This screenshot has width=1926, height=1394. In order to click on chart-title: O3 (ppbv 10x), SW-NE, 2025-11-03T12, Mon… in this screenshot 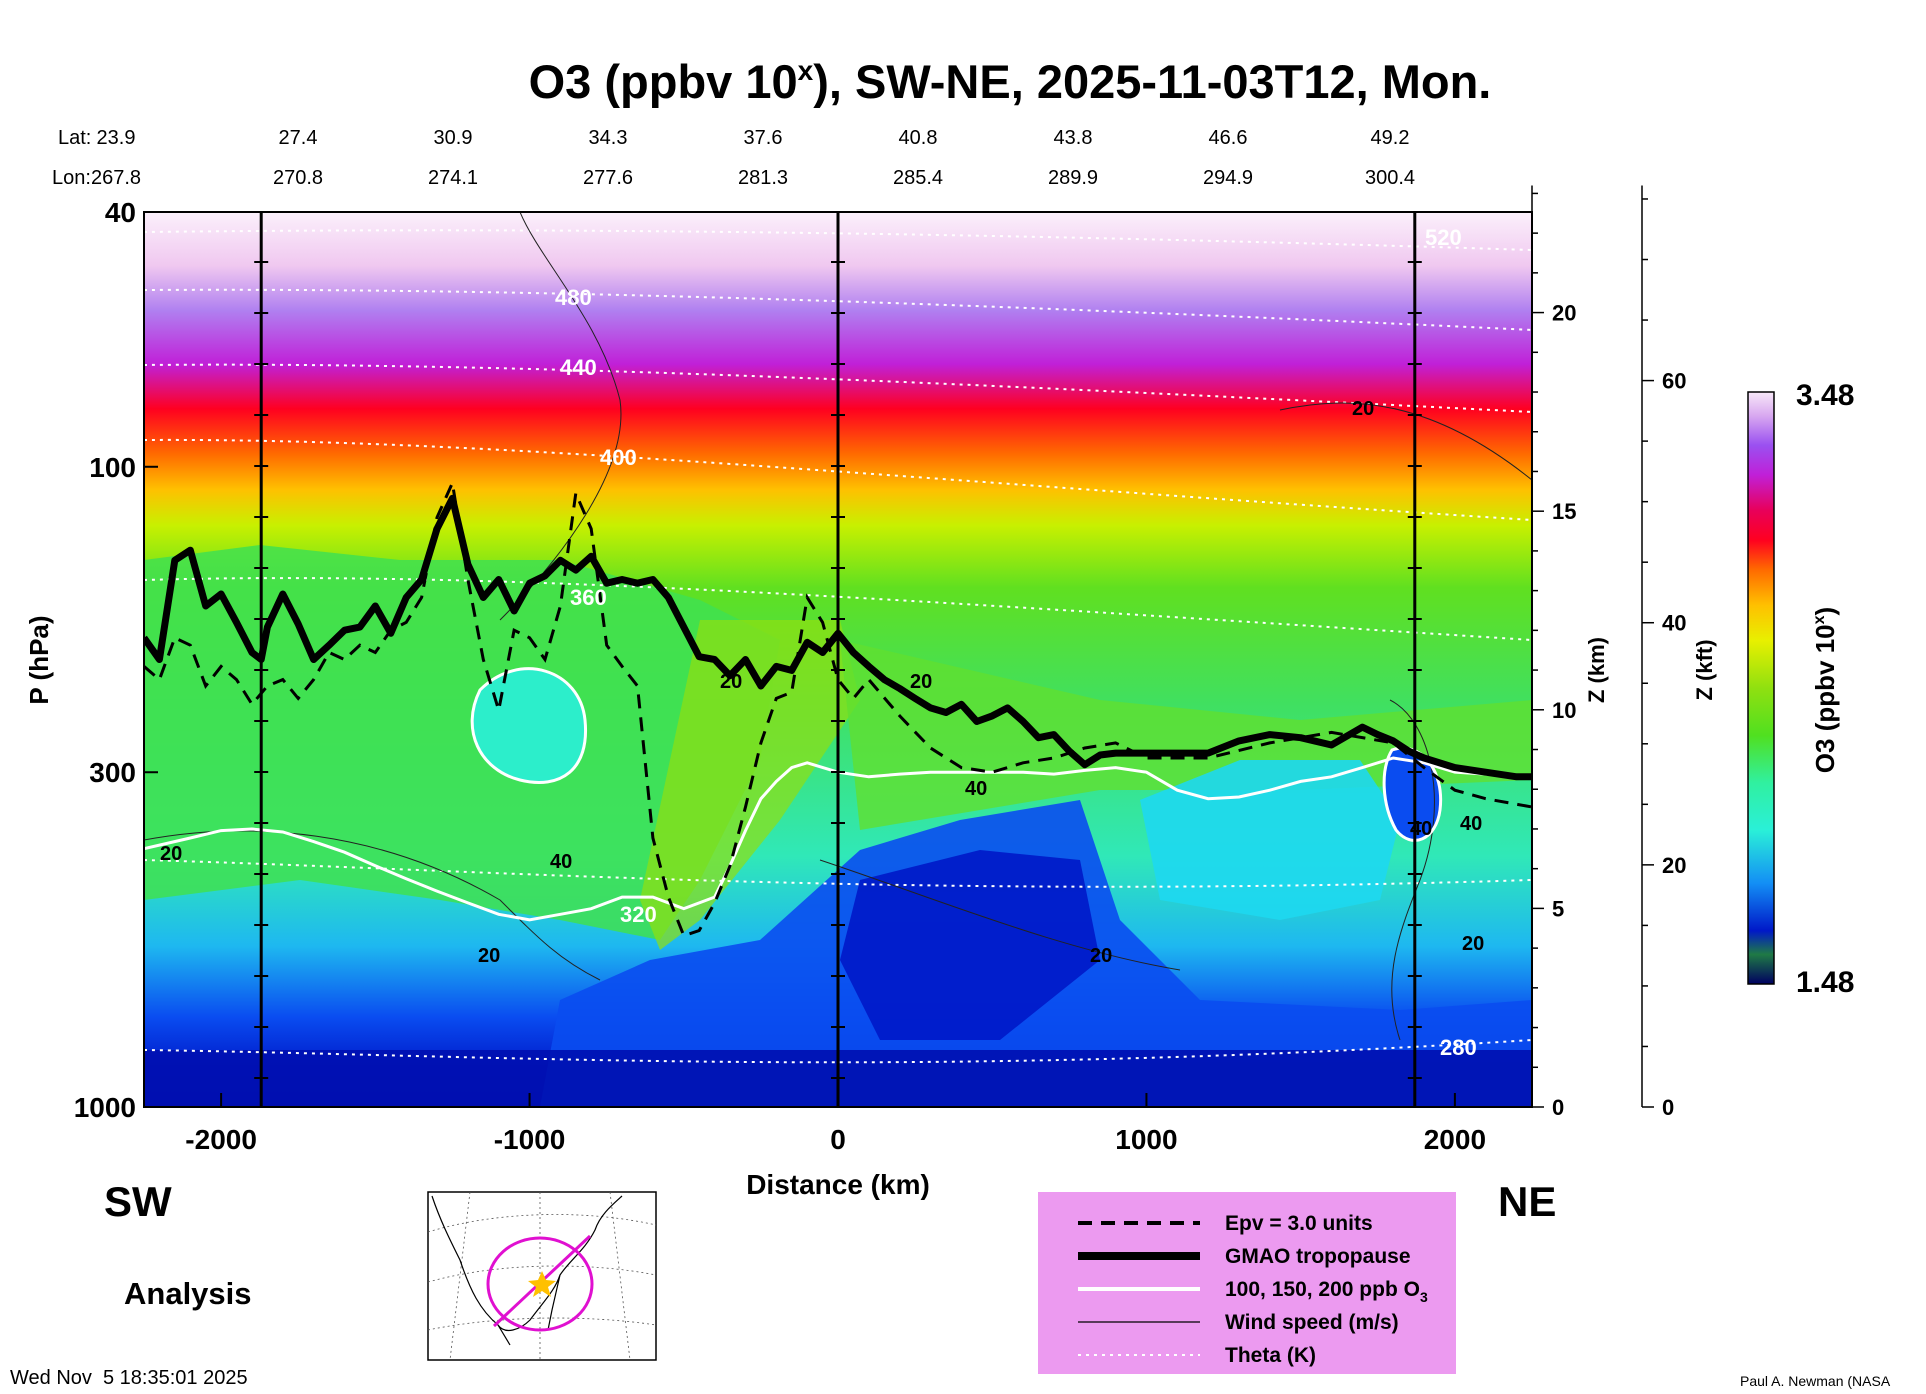, I will do `click(1010, 81)`.